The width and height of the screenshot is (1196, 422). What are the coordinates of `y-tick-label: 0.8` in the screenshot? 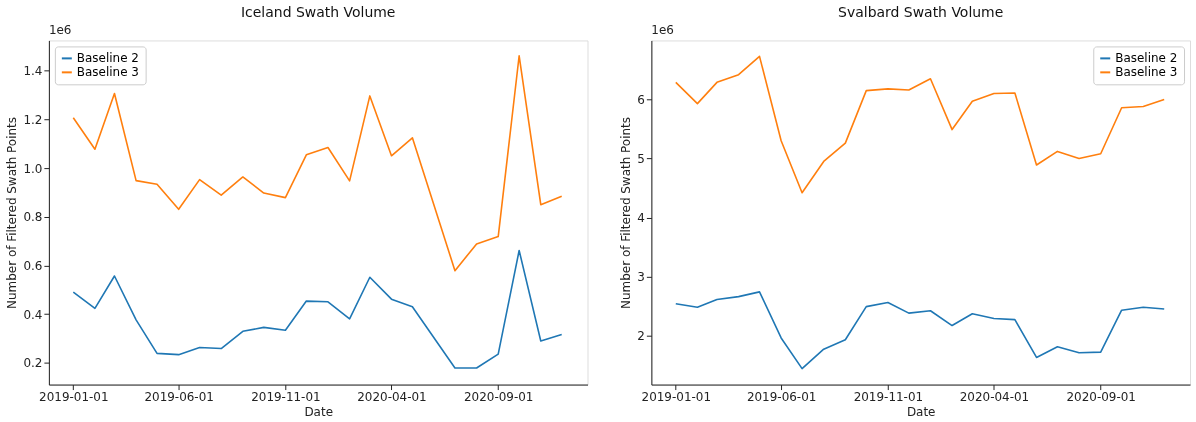 It's located at (33, 217).